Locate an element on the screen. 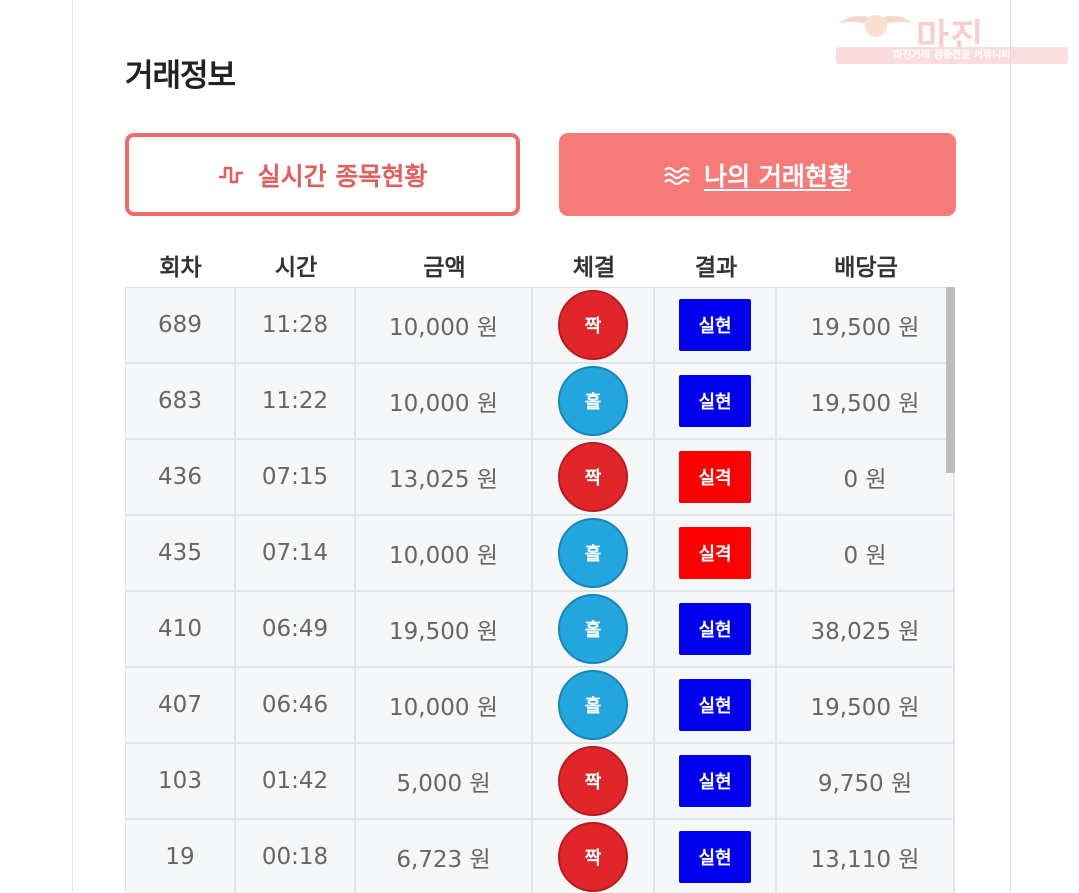 This screenshot has width=1079, height=893. table-row: 407 06:46 10,000 원 홀 실현 19,500 원 is located at coordinates (540, 706).